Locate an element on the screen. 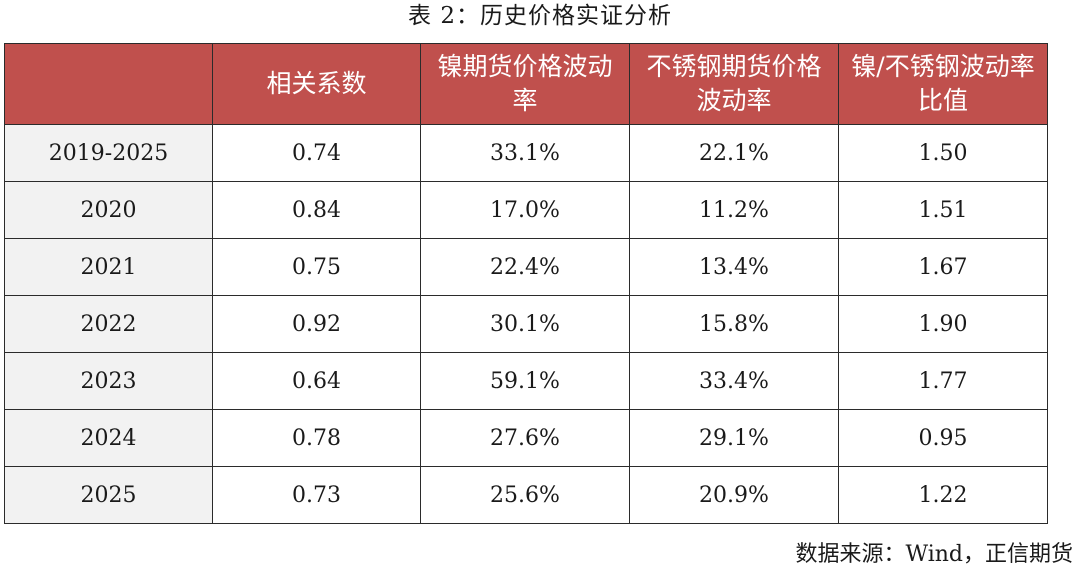  cell-stainless-volatility: 33.4% is located at coordinates (734, 381).